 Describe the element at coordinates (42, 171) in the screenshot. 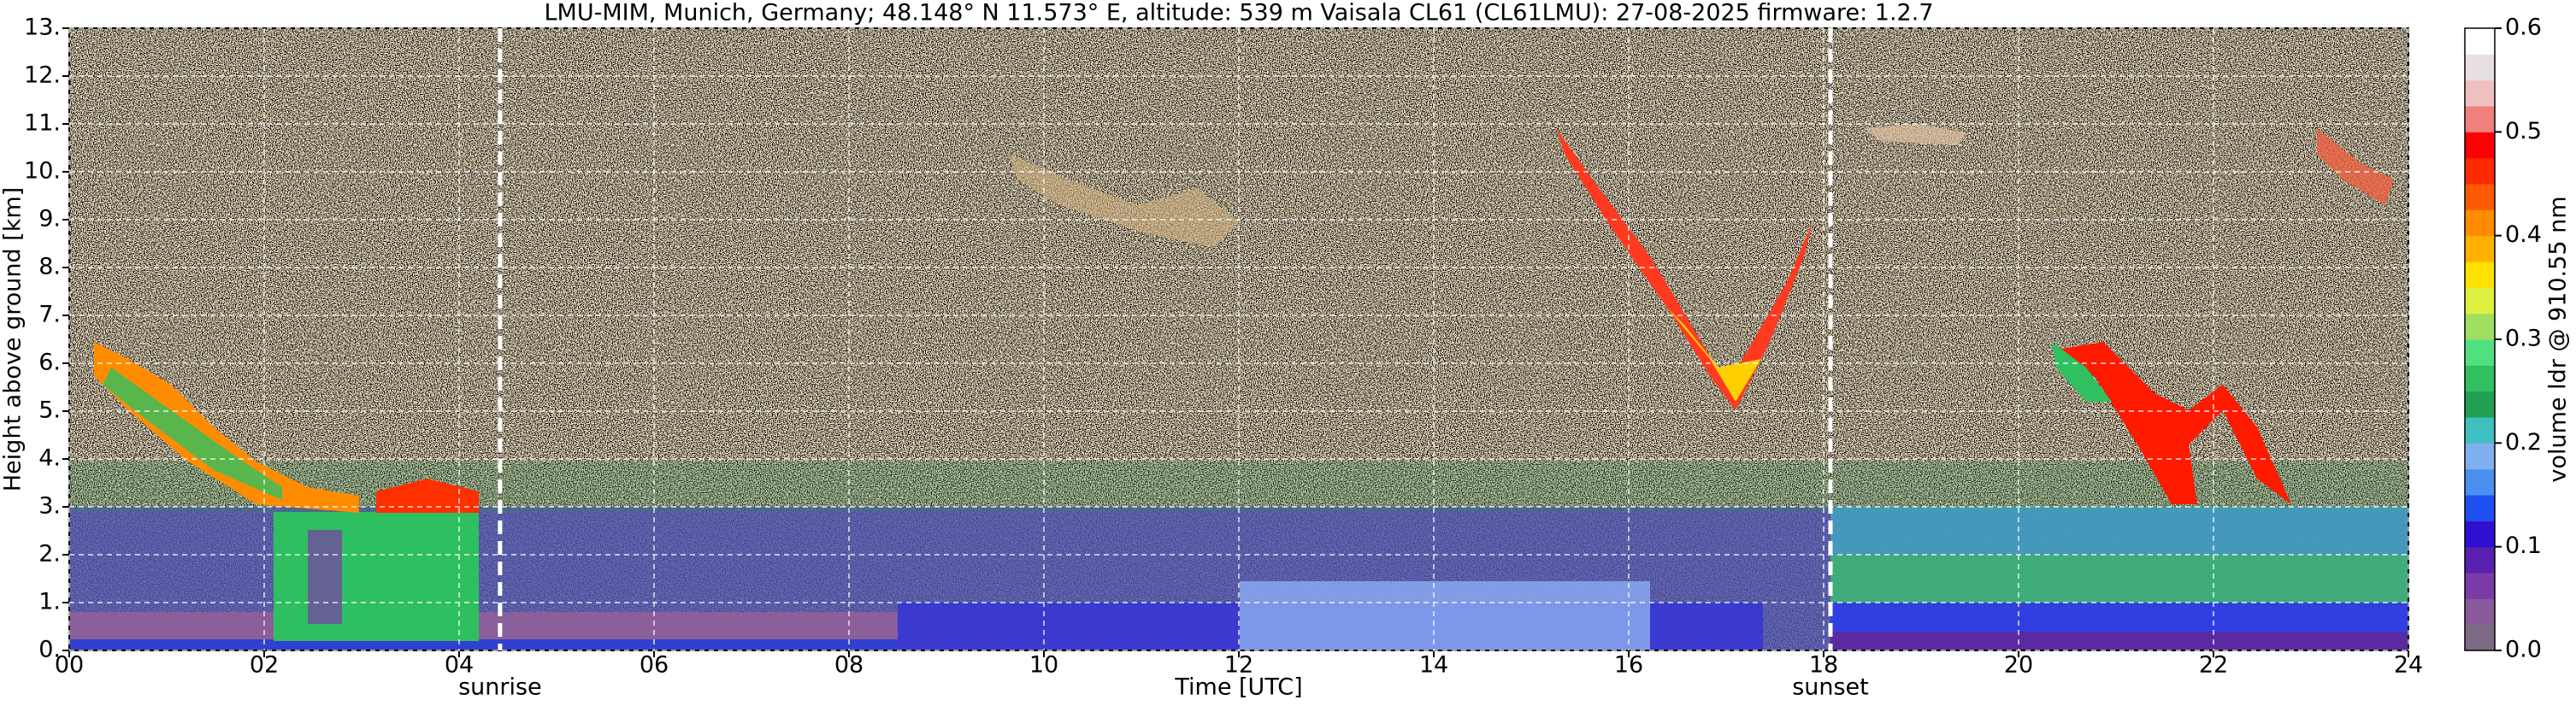

I see `y-tick-label: 10.` at that location.